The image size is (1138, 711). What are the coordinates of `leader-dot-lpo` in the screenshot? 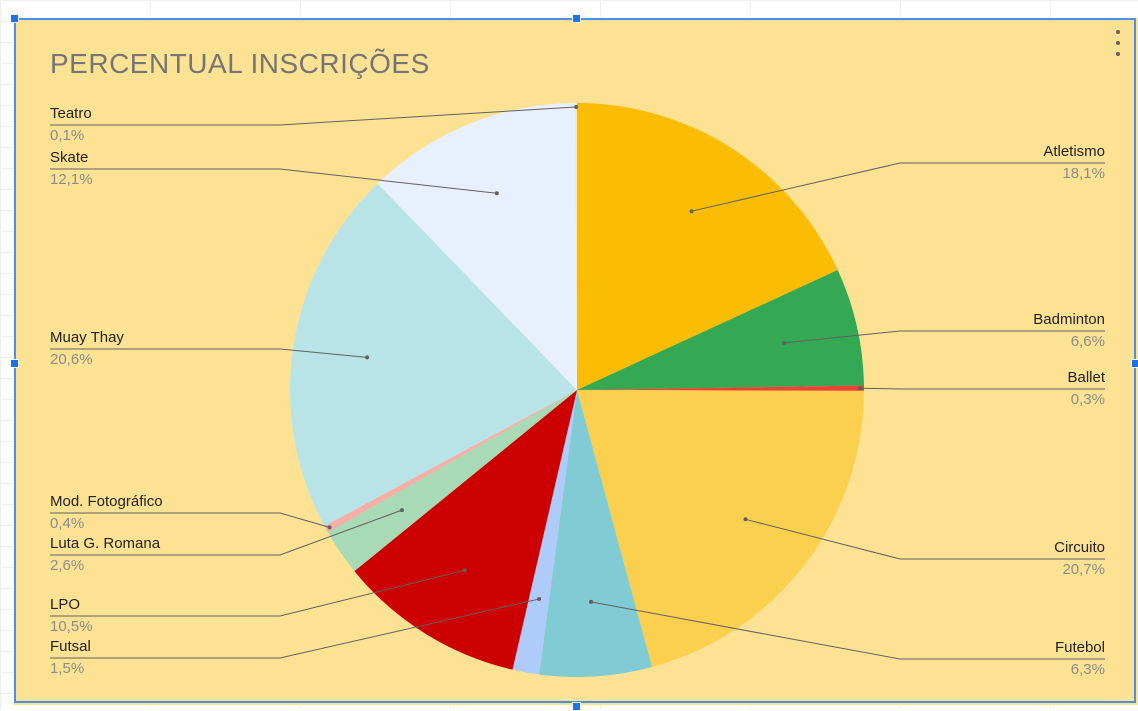 It's located at (464, 570).